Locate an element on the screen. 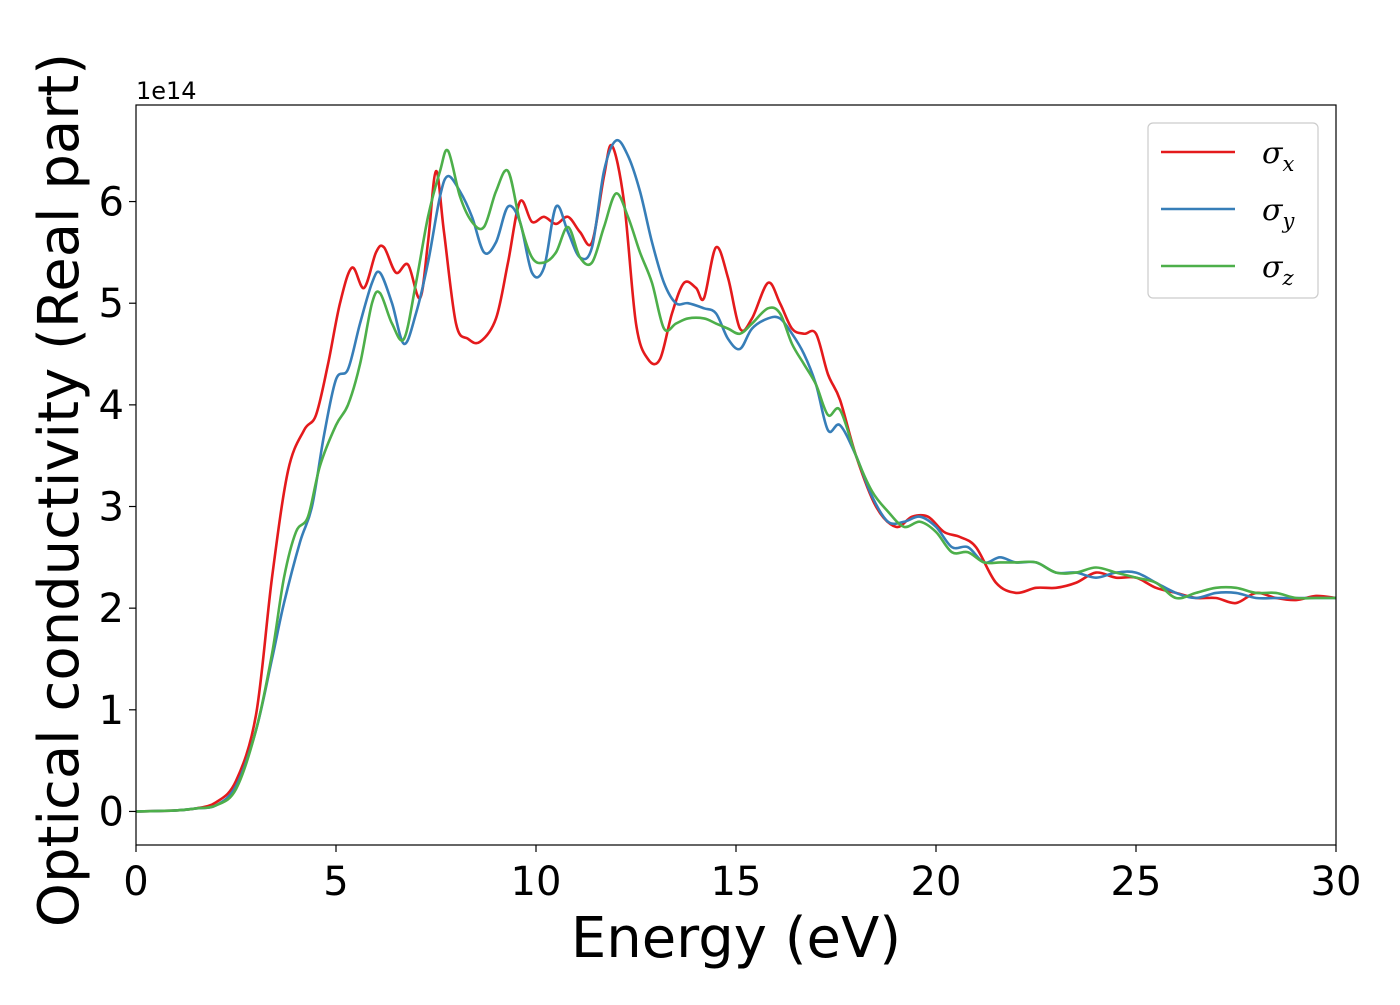 The width and height of the screenshot is (1400, 1005). x-tick-label: 5 is located at coordinates (335, 882).